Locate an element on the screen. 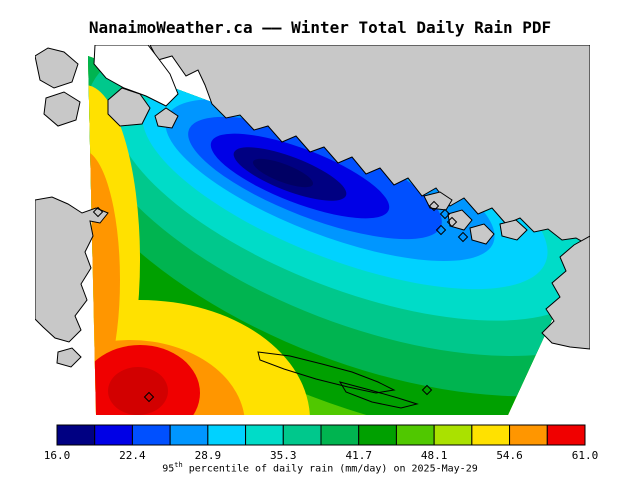  caption-pre: 95 is located at coordinates (168, 469).